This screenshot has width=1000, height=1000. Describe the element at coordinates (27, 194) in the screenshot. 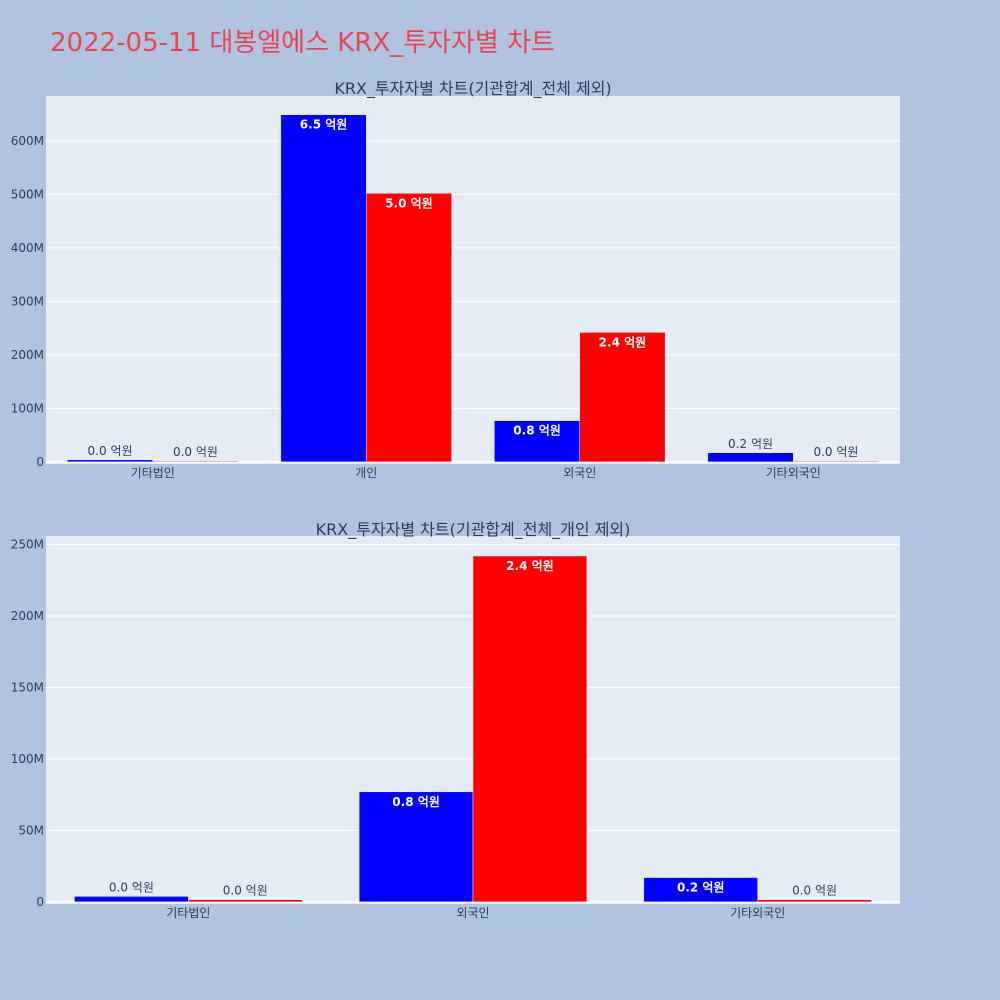

I see `y-tick-label: 500M` at that location.